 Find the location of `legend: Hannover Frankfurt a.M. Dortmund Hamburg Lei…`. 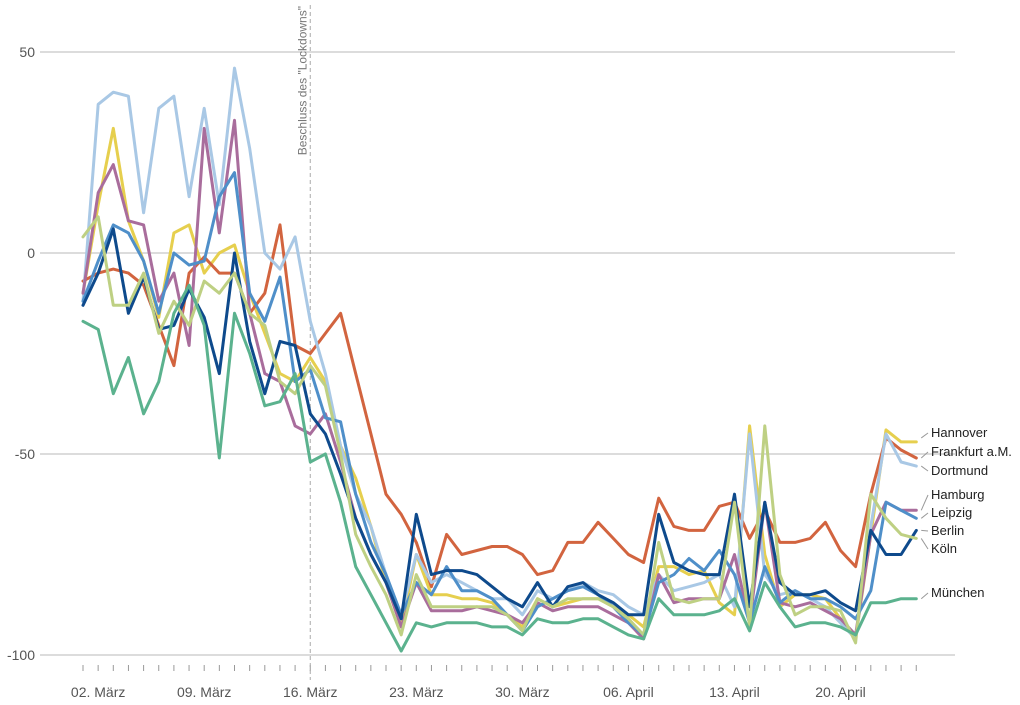

legend: Hannover Frankfurt a.M. Dortmund Hamburg Lei… is located at coordinates (966, 512).